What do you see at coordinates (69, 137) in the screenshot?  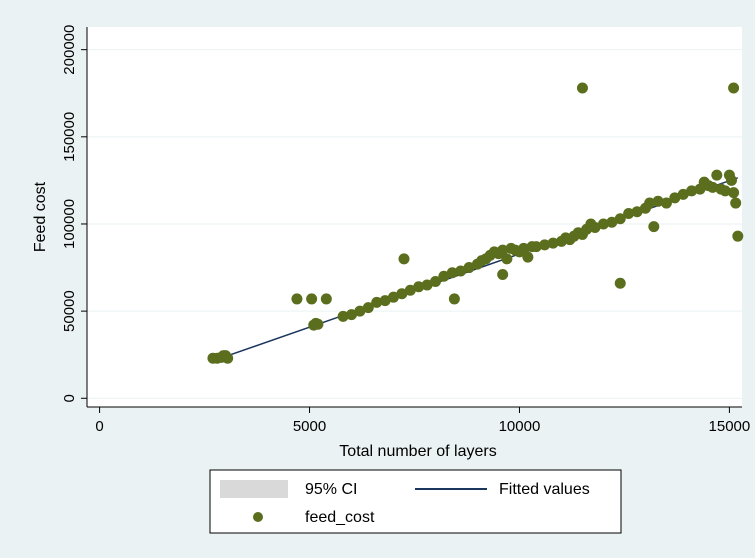 I see `y-tick-label: 150000` at bounding box center [69, 137].